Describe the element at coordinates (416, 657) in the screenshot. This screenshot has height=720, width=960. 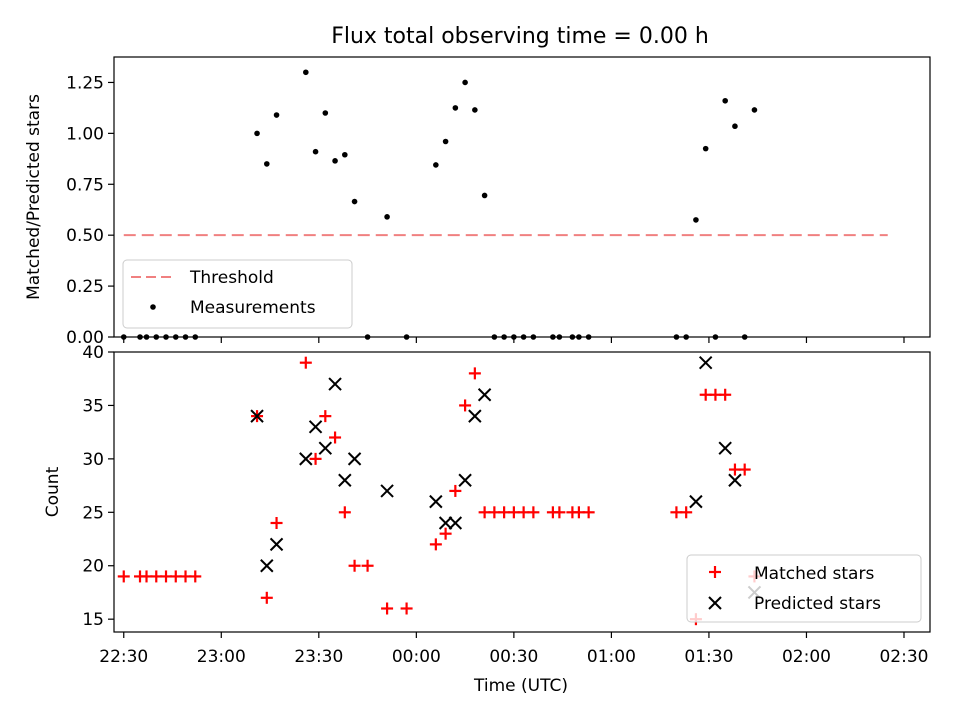
I see `x-tick-label: 00:00` at that location.